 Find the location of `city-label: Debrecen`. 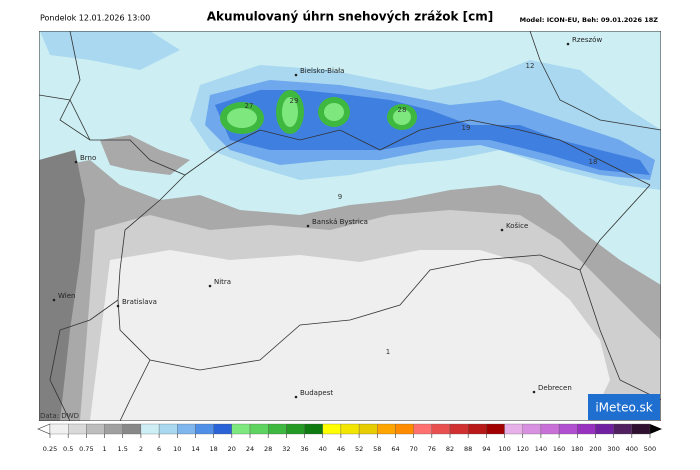

city-label: Debrecen is located at coordinates (555, 388).